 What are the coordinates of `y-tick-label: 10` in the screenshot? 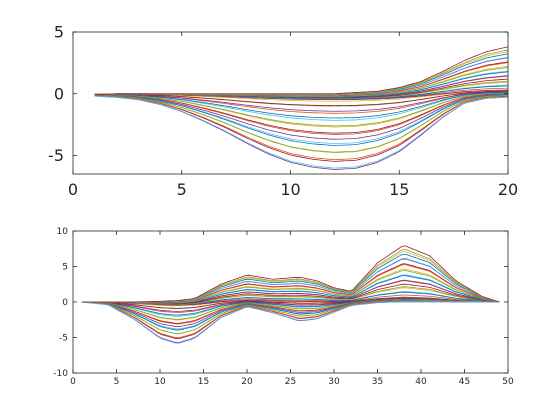 It's located at (63, 232).